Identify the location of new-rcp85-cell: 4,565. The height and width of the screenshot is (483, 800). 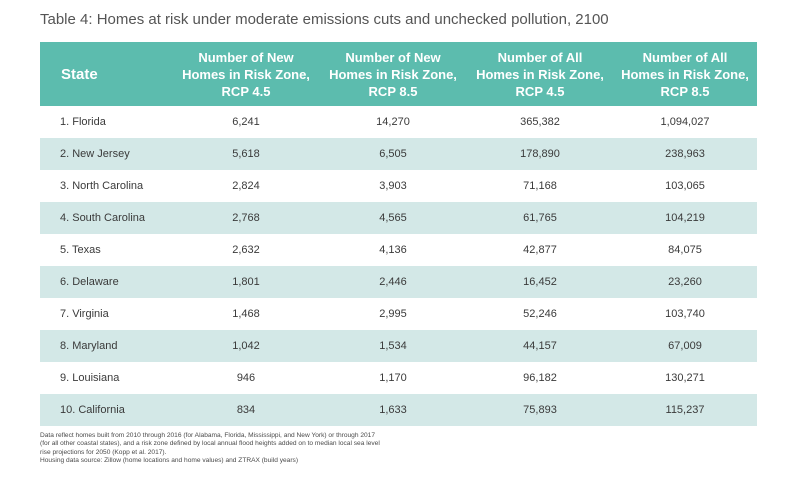
(393, 218).